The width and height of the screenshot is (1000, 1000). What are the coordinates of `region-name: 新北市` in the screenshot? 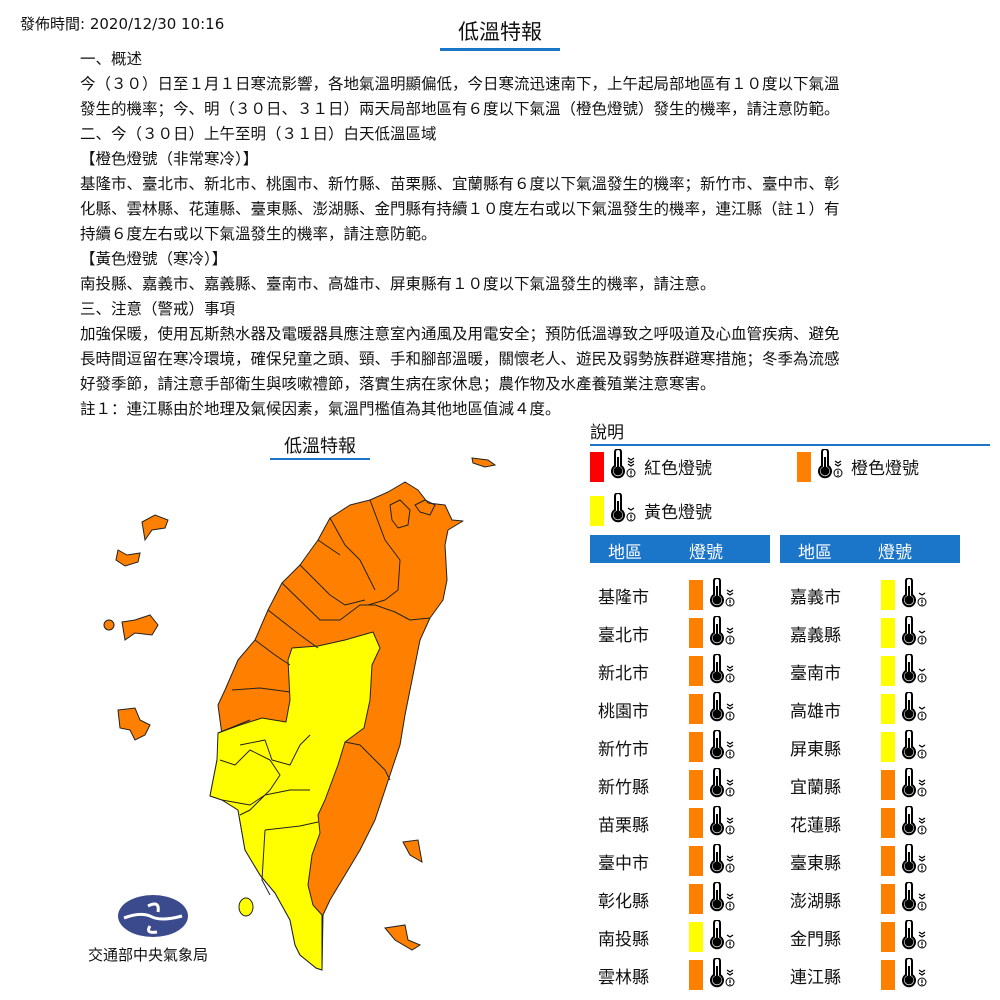 It's located at (623, 673).